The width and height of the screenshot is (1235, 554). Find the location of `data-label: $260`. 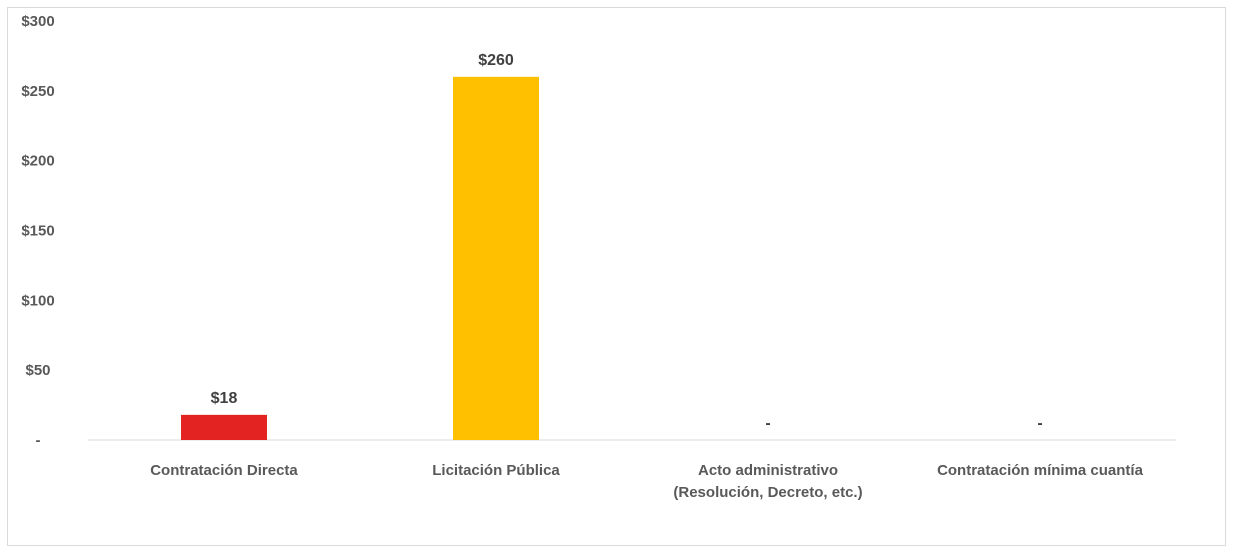

data-label: $260 is located at coordinates (496, 60).